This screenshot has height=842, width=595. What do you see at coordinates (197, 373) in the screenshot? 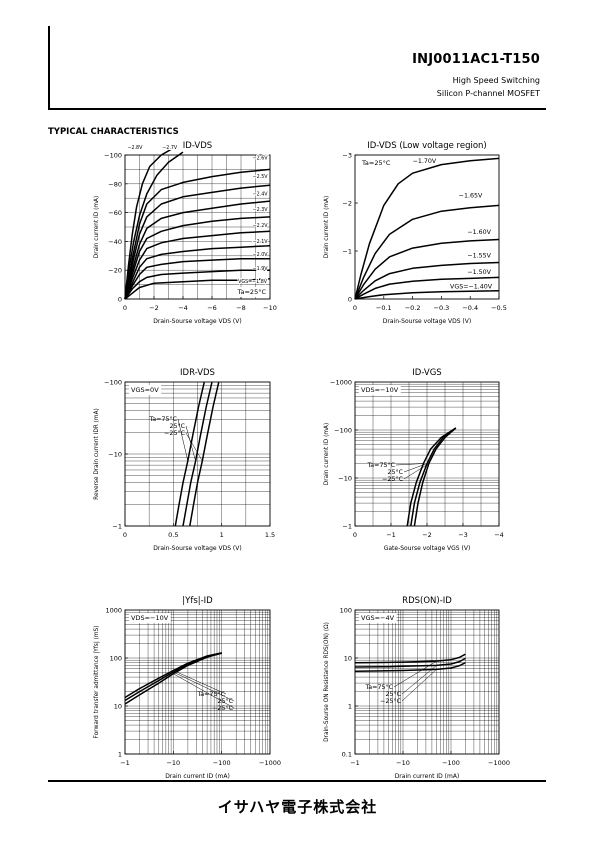
I see `chart-title: IDR-VDS` at bounding box center [197, 373].